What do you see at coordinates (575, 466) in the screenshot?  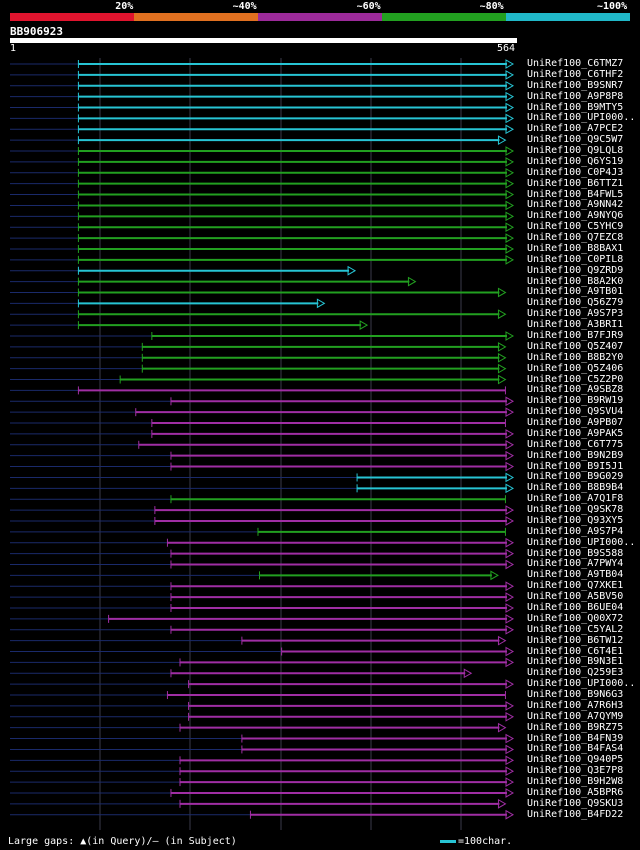 I see `hit-label: UniRef100_B9I5J1` at bounding box center [575, 466].